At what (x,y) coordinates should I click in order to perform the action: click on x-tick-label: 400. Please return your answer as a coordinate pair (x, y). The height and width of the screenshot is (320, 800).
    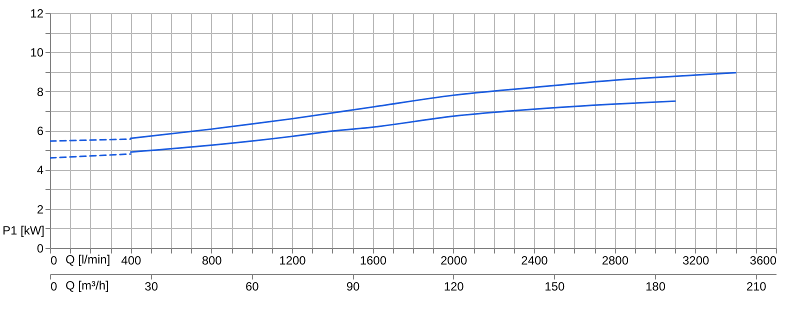
    Looking at the image, I should click on (131, 261).